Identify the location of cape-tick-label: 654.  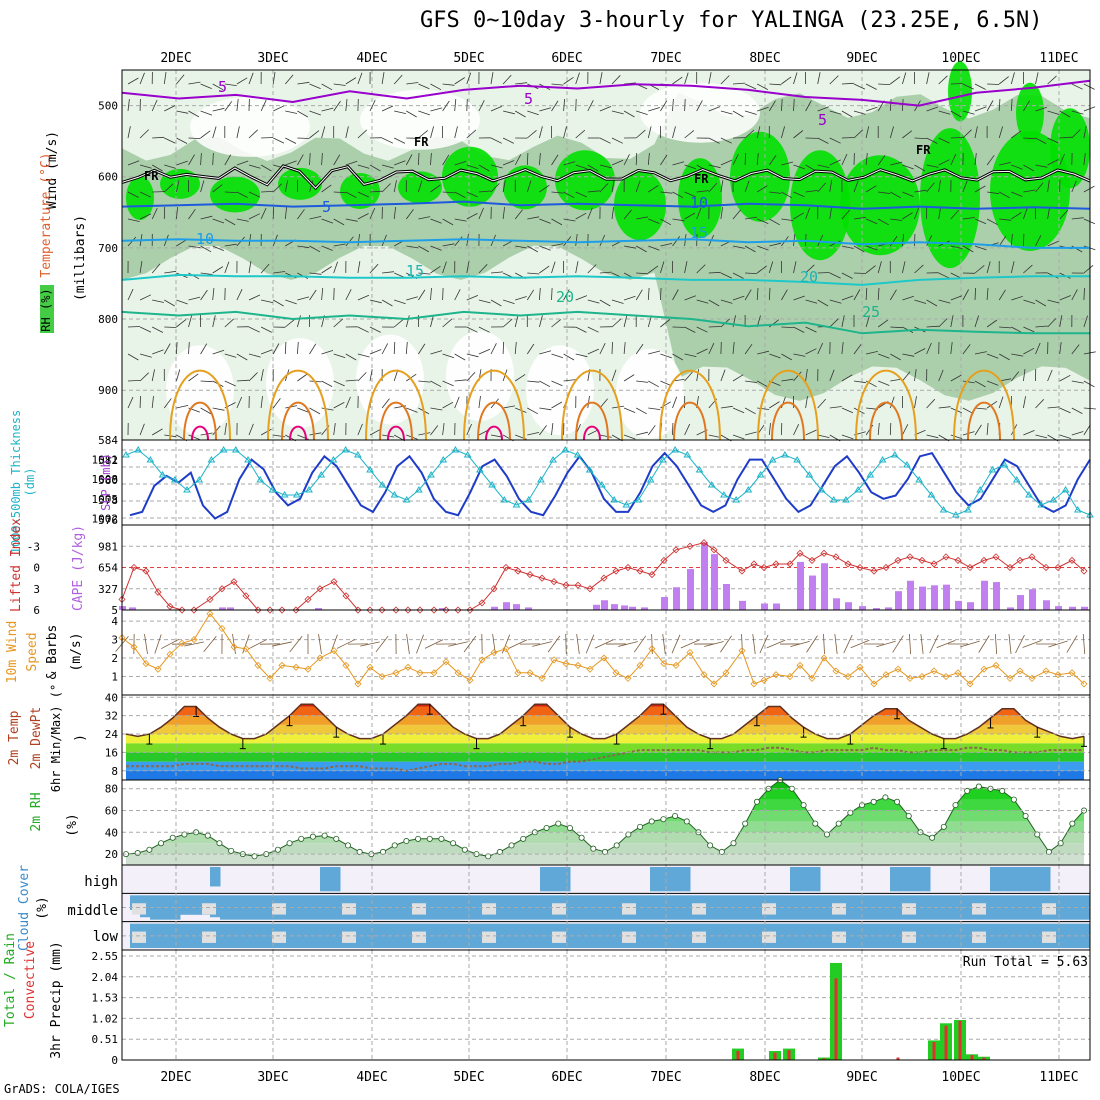
(108, 568).